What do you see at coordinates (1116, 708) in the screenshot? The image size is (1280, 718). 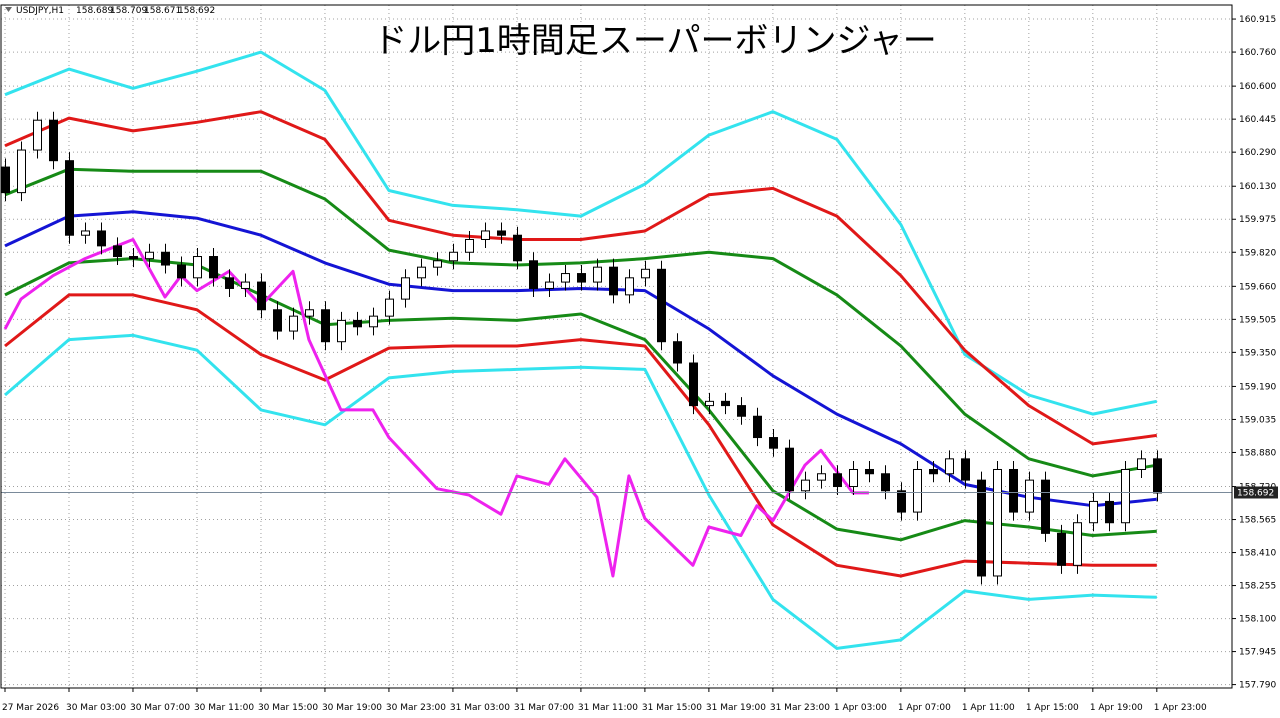 I see `x-tick-label: 1 Apr 19:00` at bounding box center [1116, 708].